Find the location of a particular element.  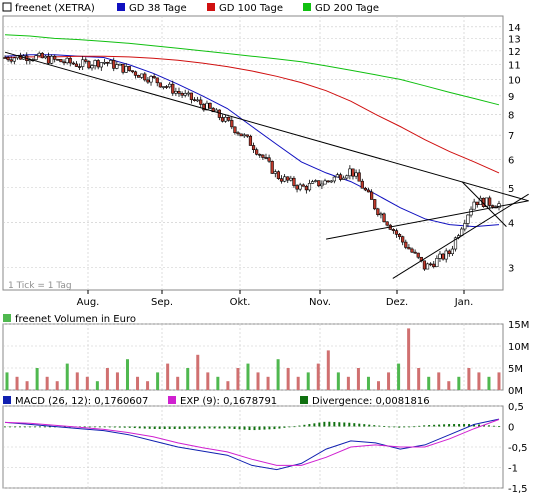

volume-tick-label: 15M is located at coordinates (518, 325).